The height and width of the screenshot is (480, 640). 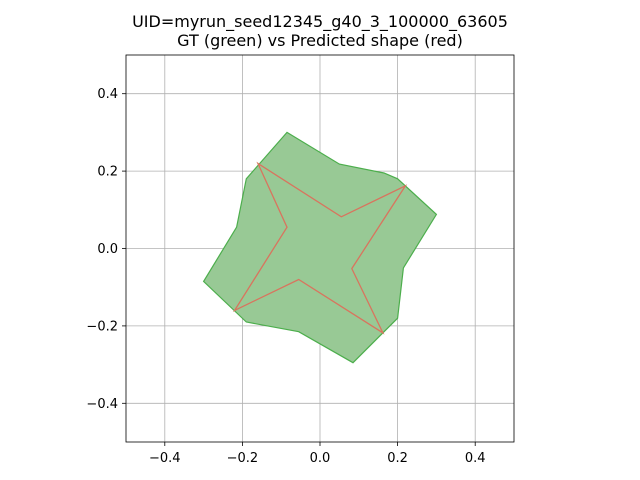 What do you see at coordinates (107, 94) in the screenshot?
I see `y-tick-label: 0.4` at bounding box center [107, 94].